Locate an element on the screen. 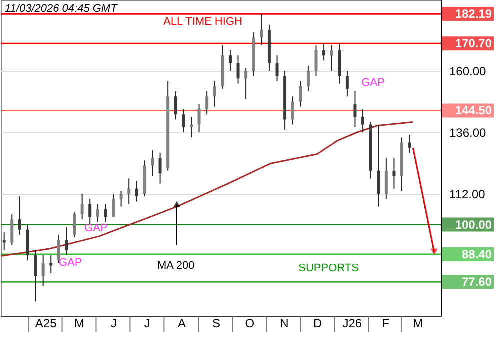  y-tick-label: 136.00 is located at coordinates (468, 133).